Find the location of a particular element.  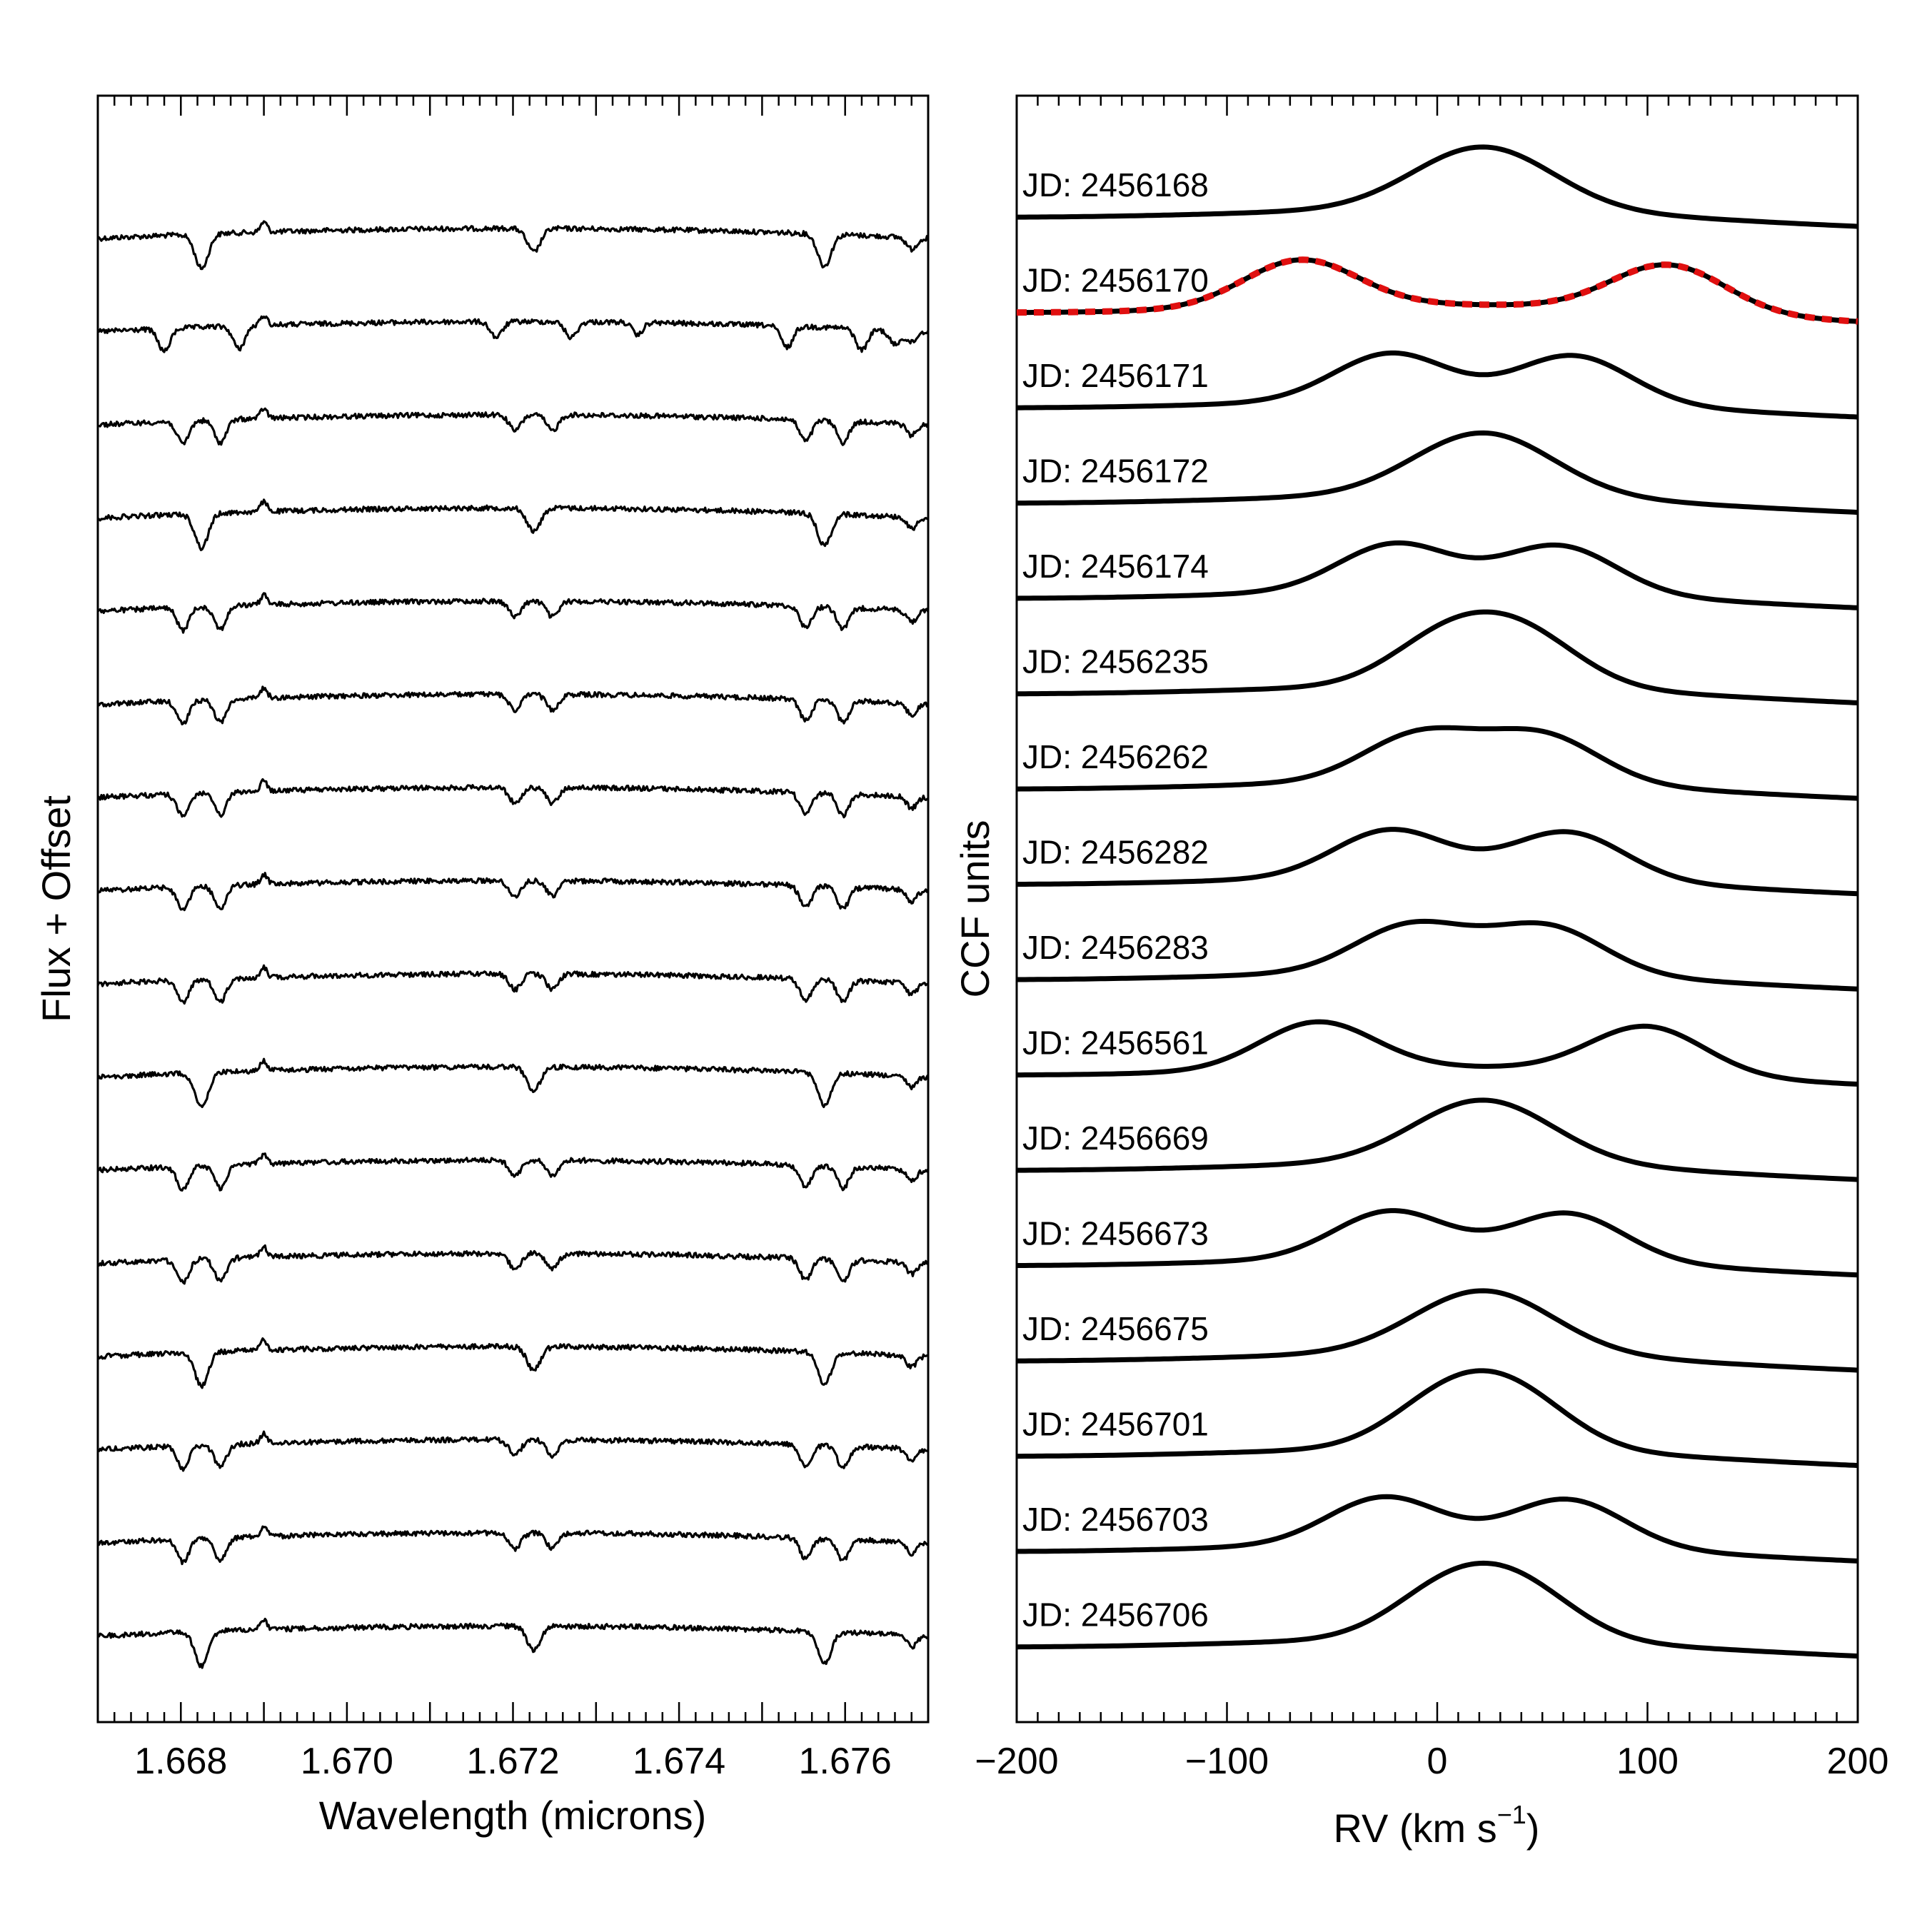

left-y-axis-label: Flux + Offset is located at coordinates (57, 909).